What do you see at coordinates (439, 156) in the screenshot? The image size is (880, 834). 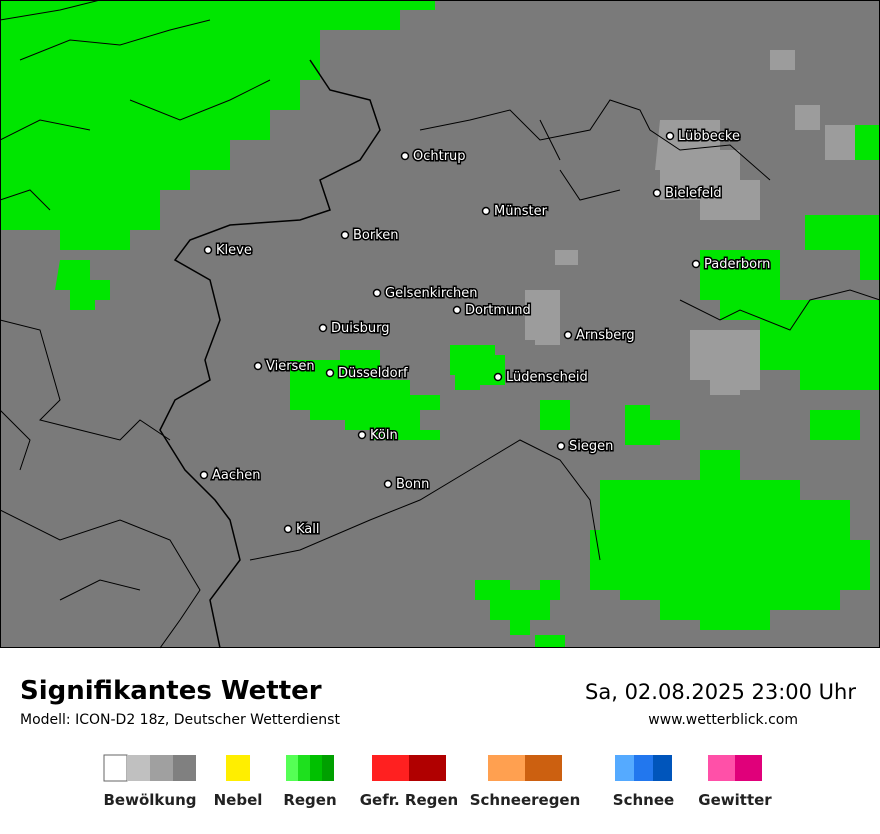 I see `city-label: Ochtrup` at bounding box center [439, 156].